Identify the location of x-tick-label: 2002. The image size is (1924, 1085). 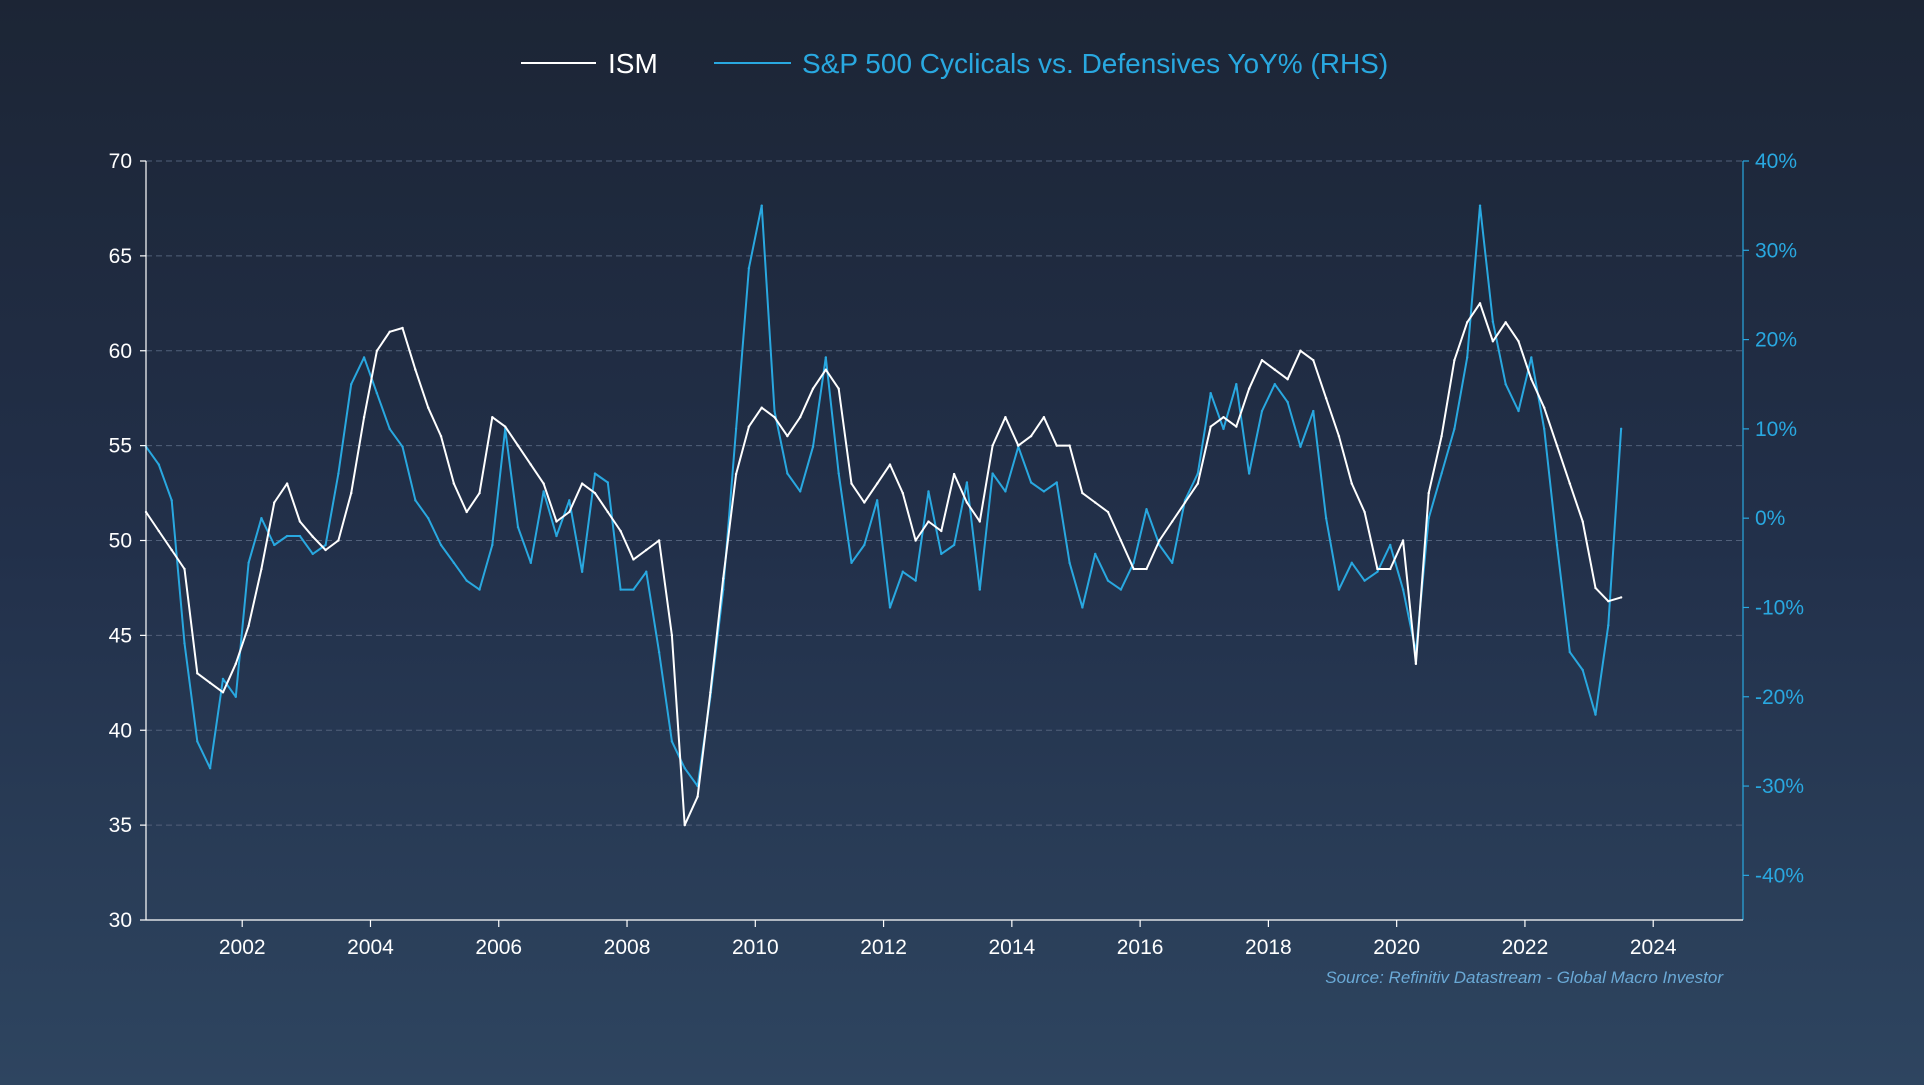
(242, 947).